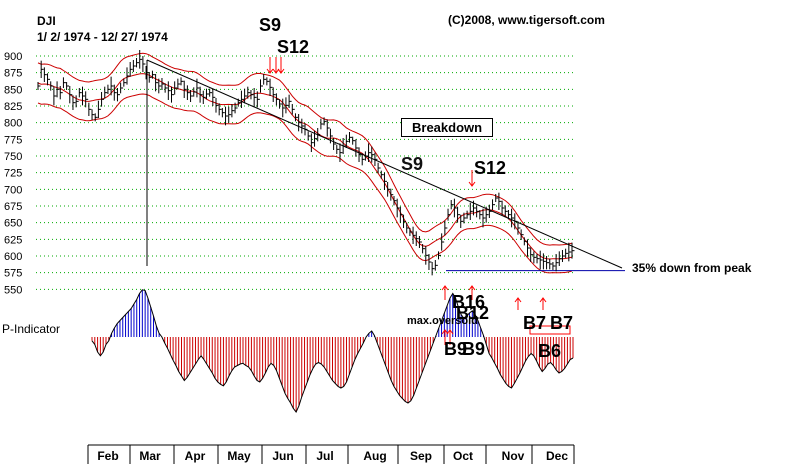  I want to click on signal-s12-right: S12, so click(490, 168).